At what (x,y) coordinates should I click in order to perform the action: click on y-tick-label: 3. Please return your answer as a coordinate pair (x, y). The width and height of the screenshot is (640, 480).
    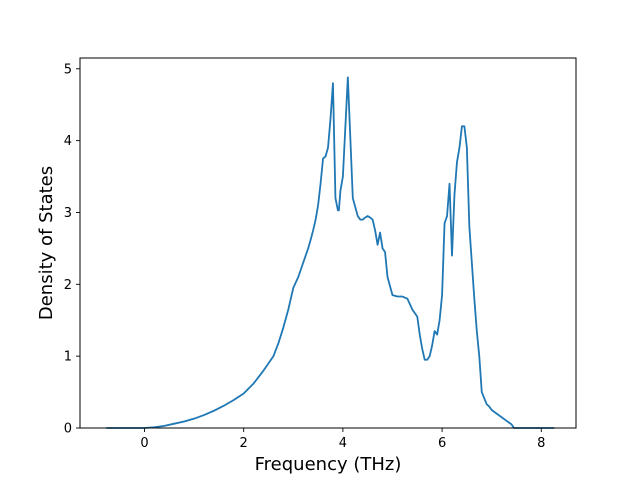
    Looking at the image, I should click on (68, 213).